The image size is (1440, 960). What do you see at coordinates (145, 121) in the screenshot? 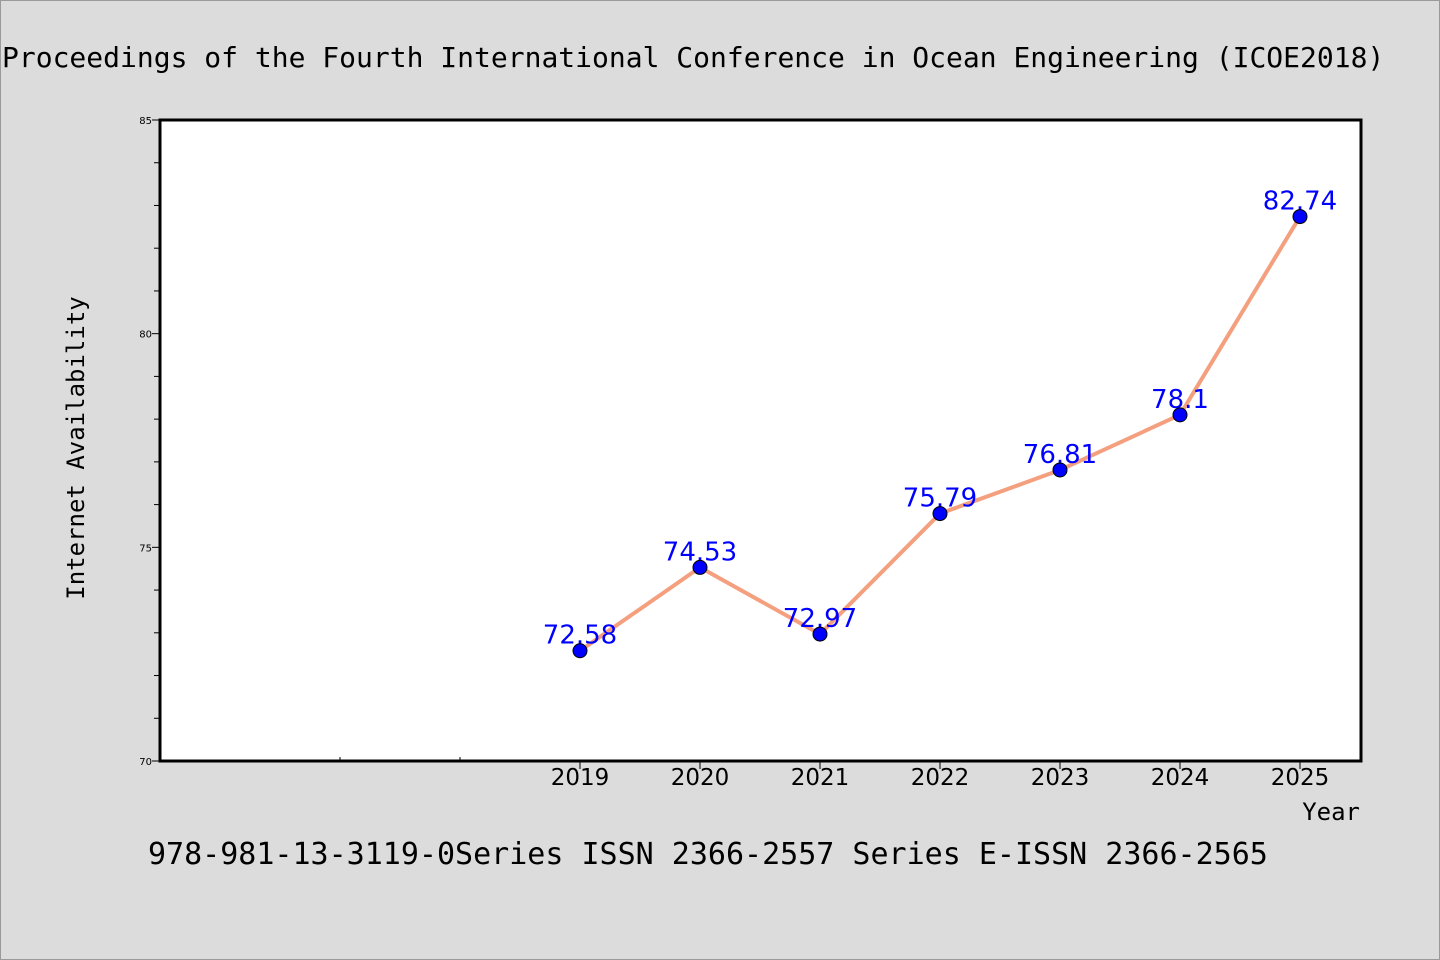
I see `y-tick-label: 85` at bounding box center [145, 121].